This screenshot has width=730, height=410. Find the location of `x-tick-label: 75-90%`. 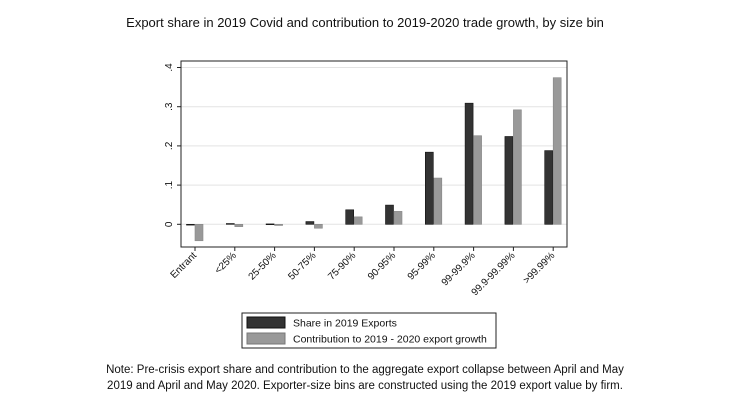

x-tick-label: 75-90% is located at coordinates (342, 266).